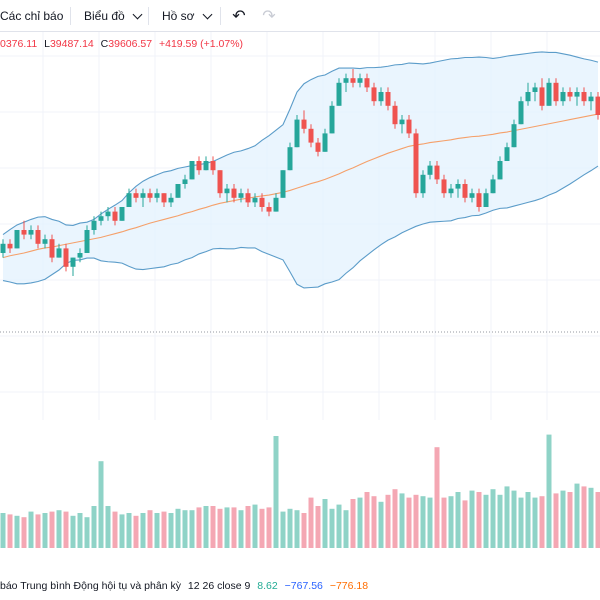 The height and width of the screenshot is (600, 600). What do you see at coordinates (303, 586) in the screenshot?
I see `macd-value-2: −767.56` at bounding box center [303, 586].